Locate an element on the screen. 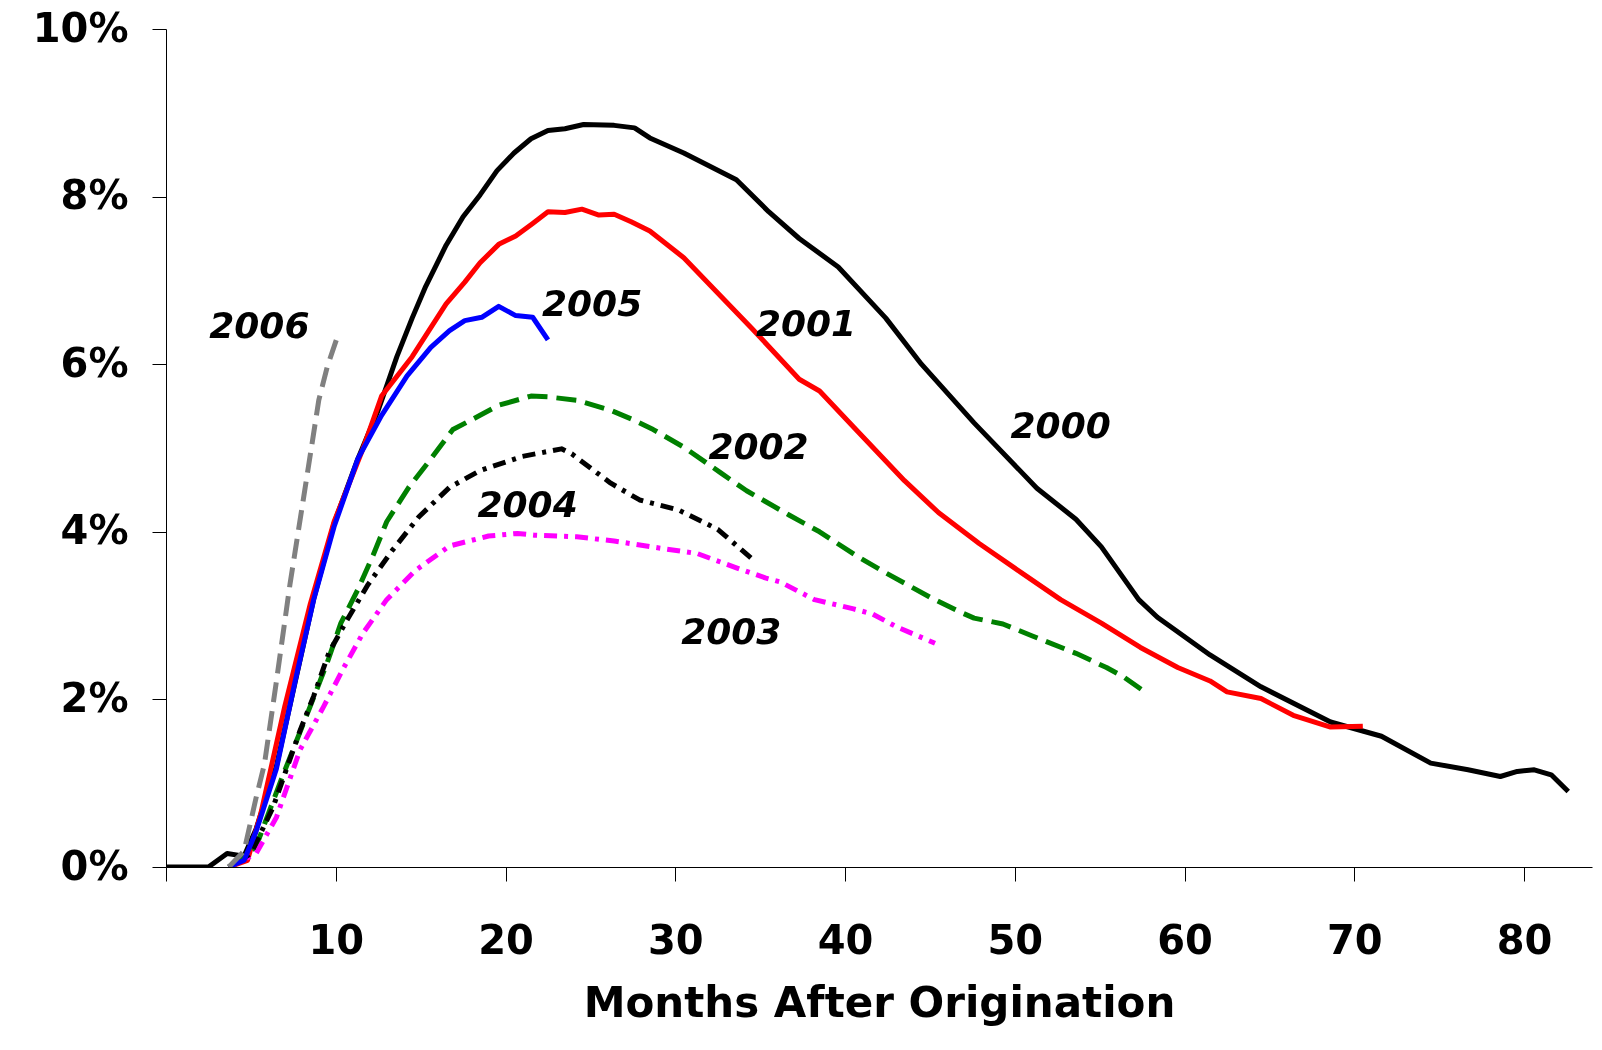 The image size is (1602, 1050). x-tick-label: 50 is located at coordinates (1015, 939).